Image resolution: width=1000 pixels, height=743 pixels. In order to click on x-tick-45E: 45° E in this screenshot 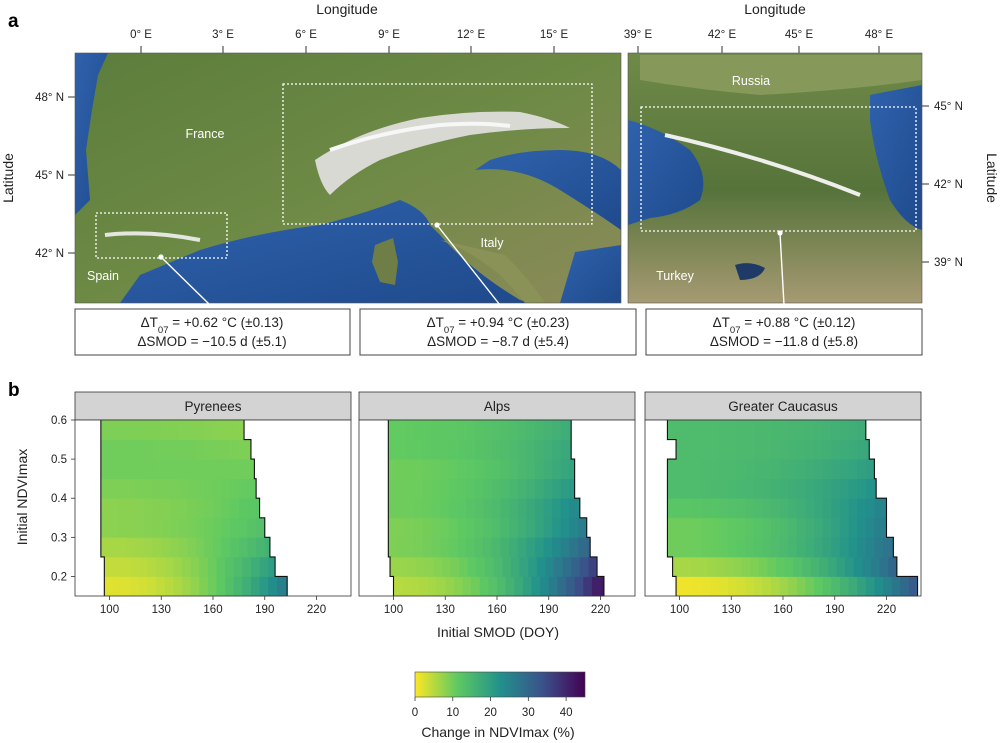, I will do `click(799, 35)`.